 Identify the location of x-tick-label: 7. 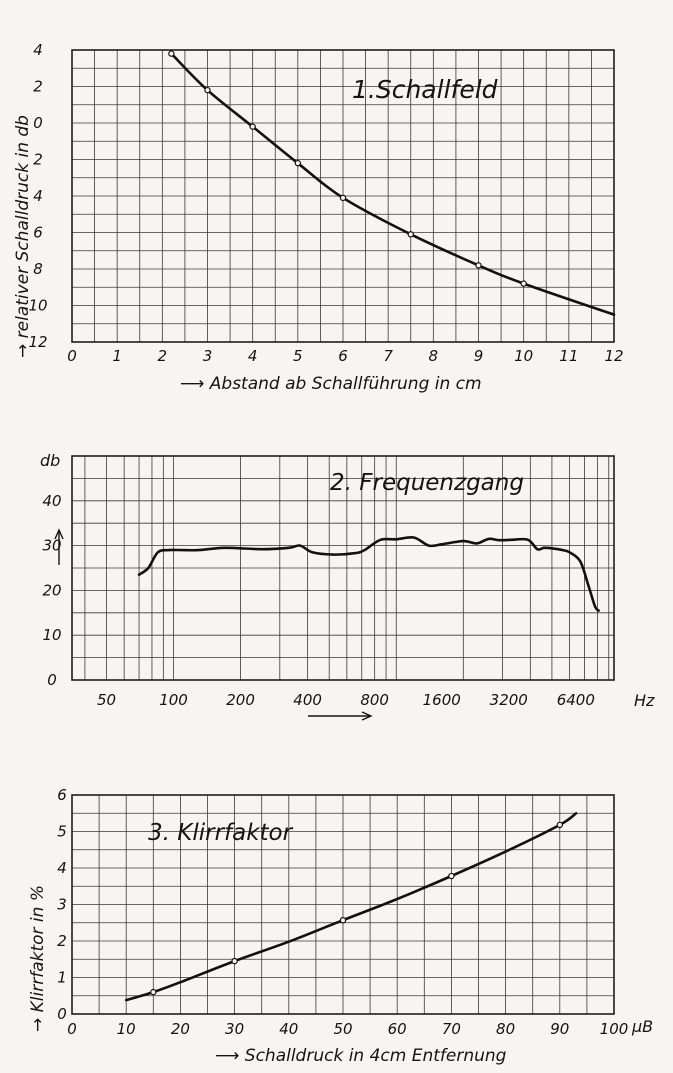
(388, 356).